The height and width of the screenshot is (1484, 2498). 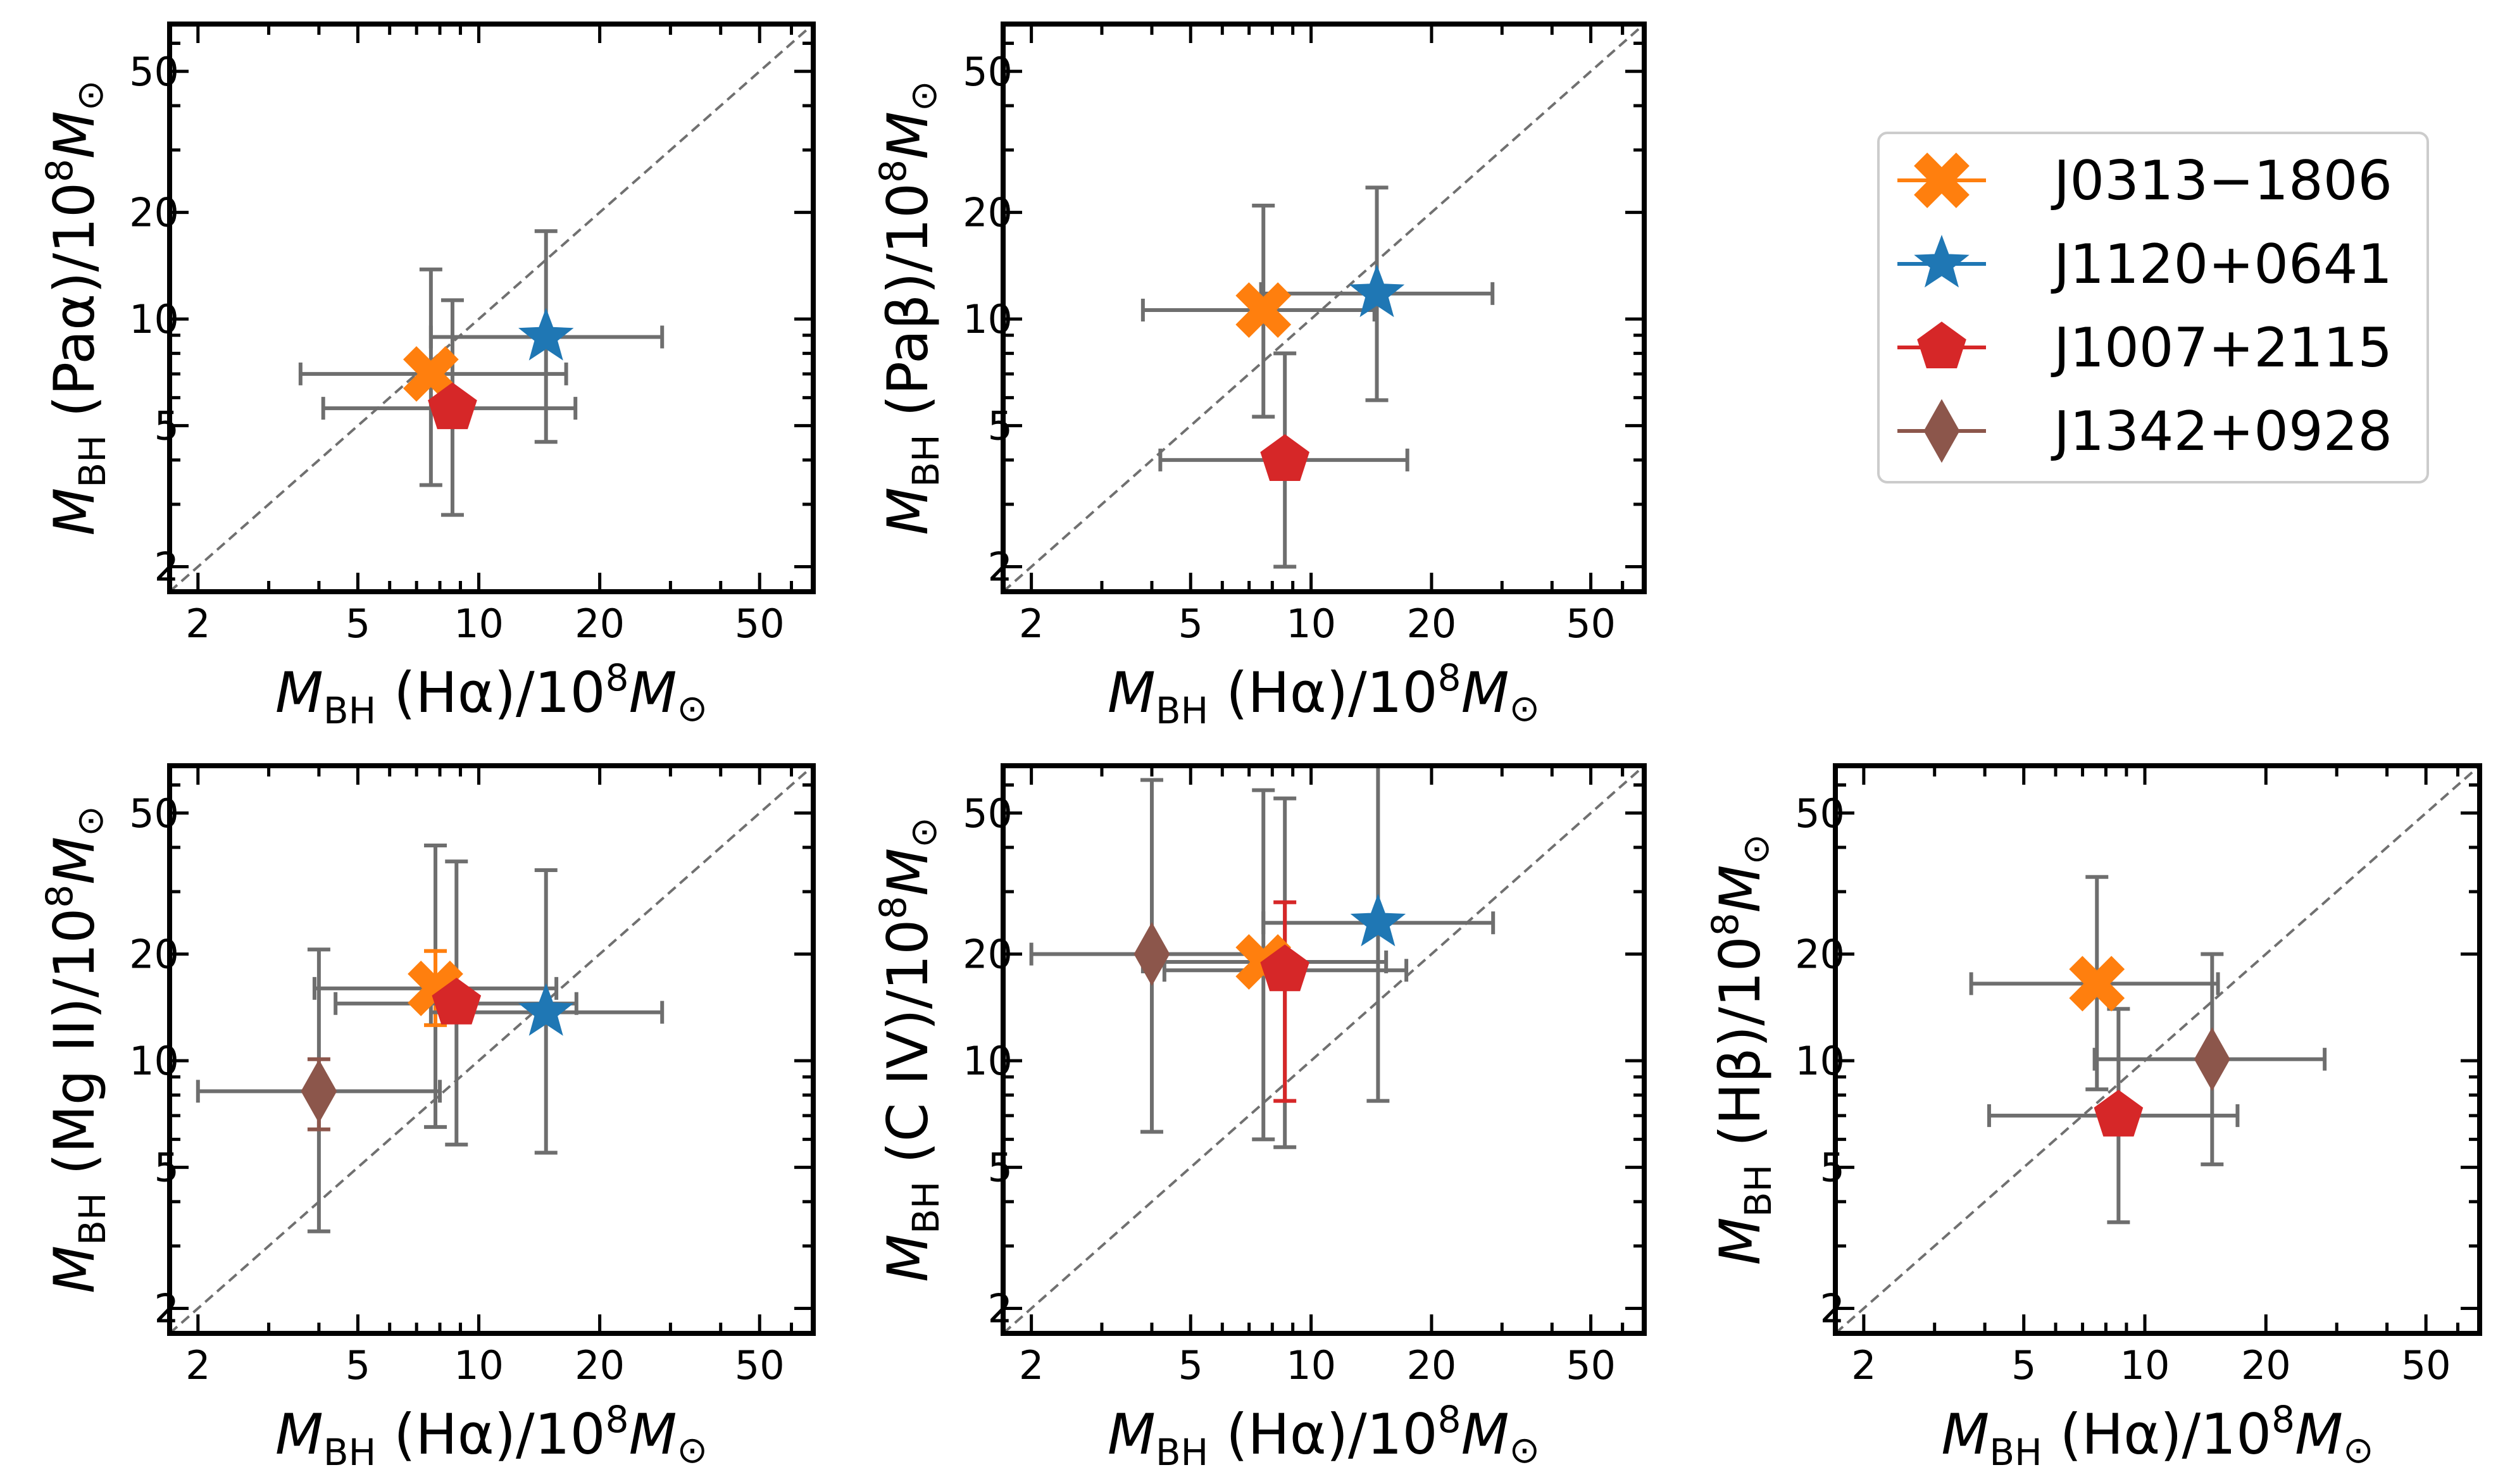 I want to click on inner-errorbar, so click(x=1285, y=1001).